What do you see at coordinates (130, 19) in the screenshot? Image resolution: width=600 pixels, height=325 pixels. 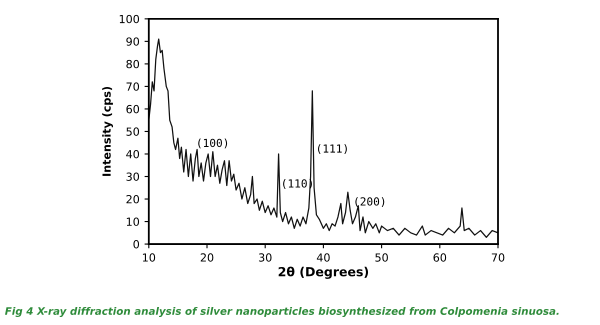 I see `y-tick-label: 100` at bounding box center [130, 19].